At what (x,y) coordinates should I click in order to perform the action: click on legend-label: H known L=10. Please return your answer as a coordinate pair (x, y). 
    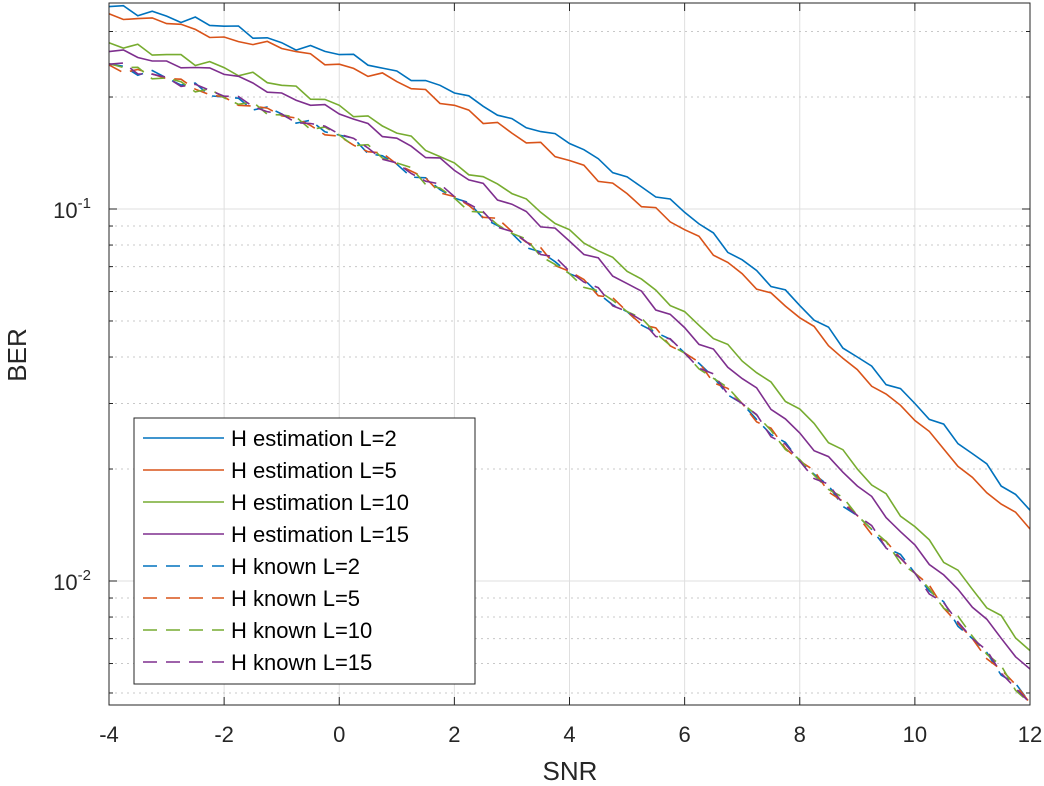
    Looking at the image, I should click on (301, 630).